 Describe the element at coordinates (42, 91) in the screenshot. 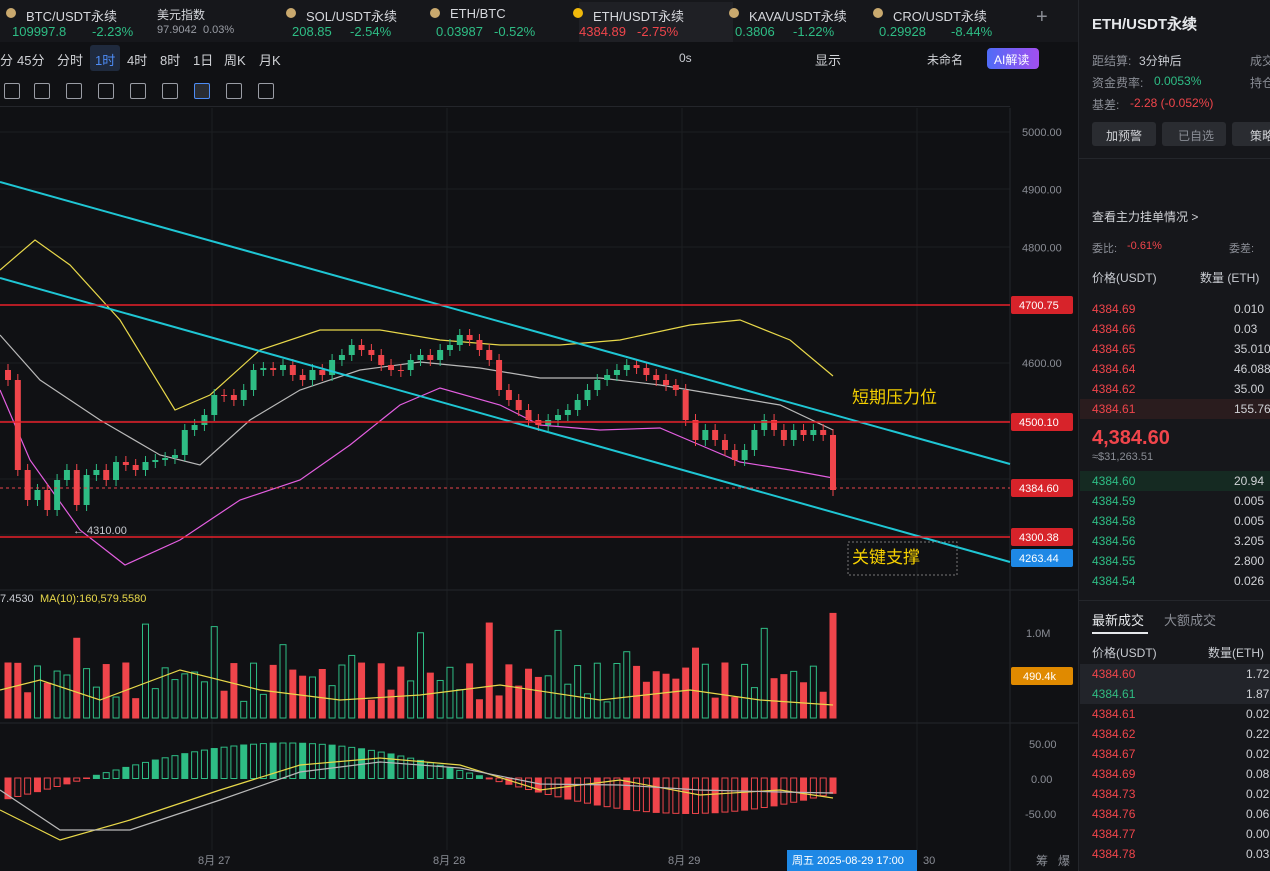

I see `tool-icon` at that location.